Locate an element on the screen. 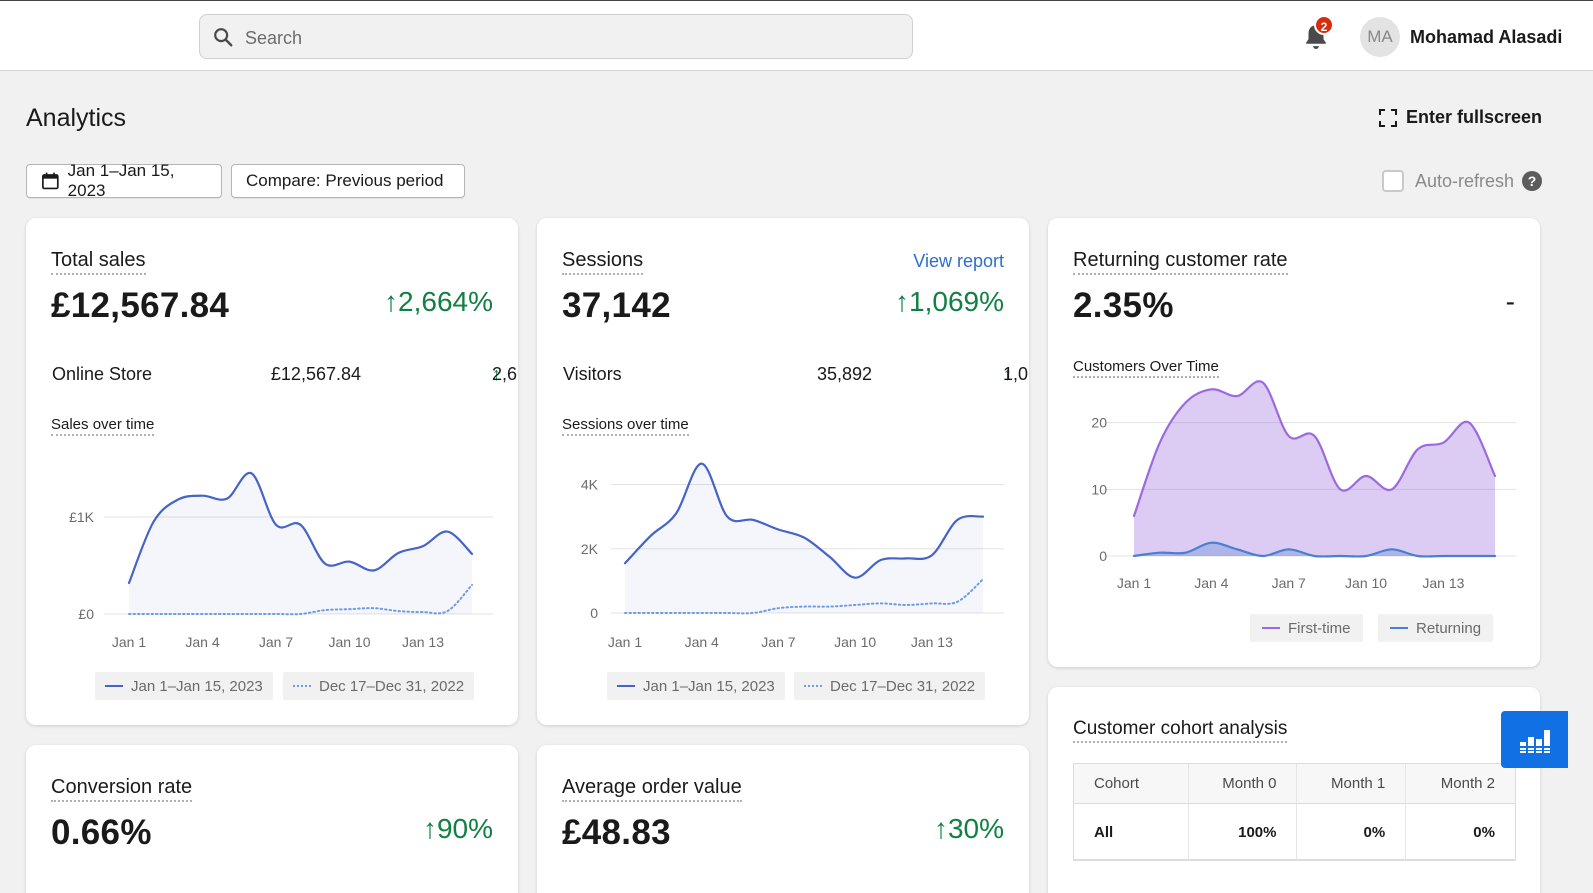 The height and width of the screenshot is (893, 1593). breakdown-name: Online Store is located at coordinates (102, 374).